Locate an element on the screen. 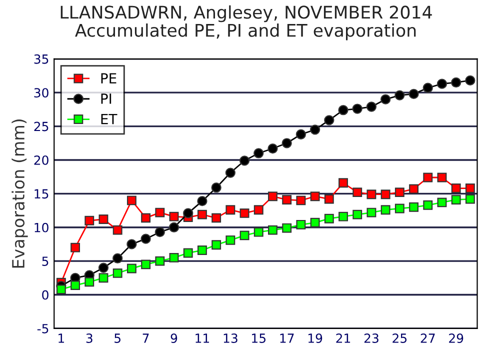  y-axis-title: Evaporation (mm) is located at coordinates (20, 194).